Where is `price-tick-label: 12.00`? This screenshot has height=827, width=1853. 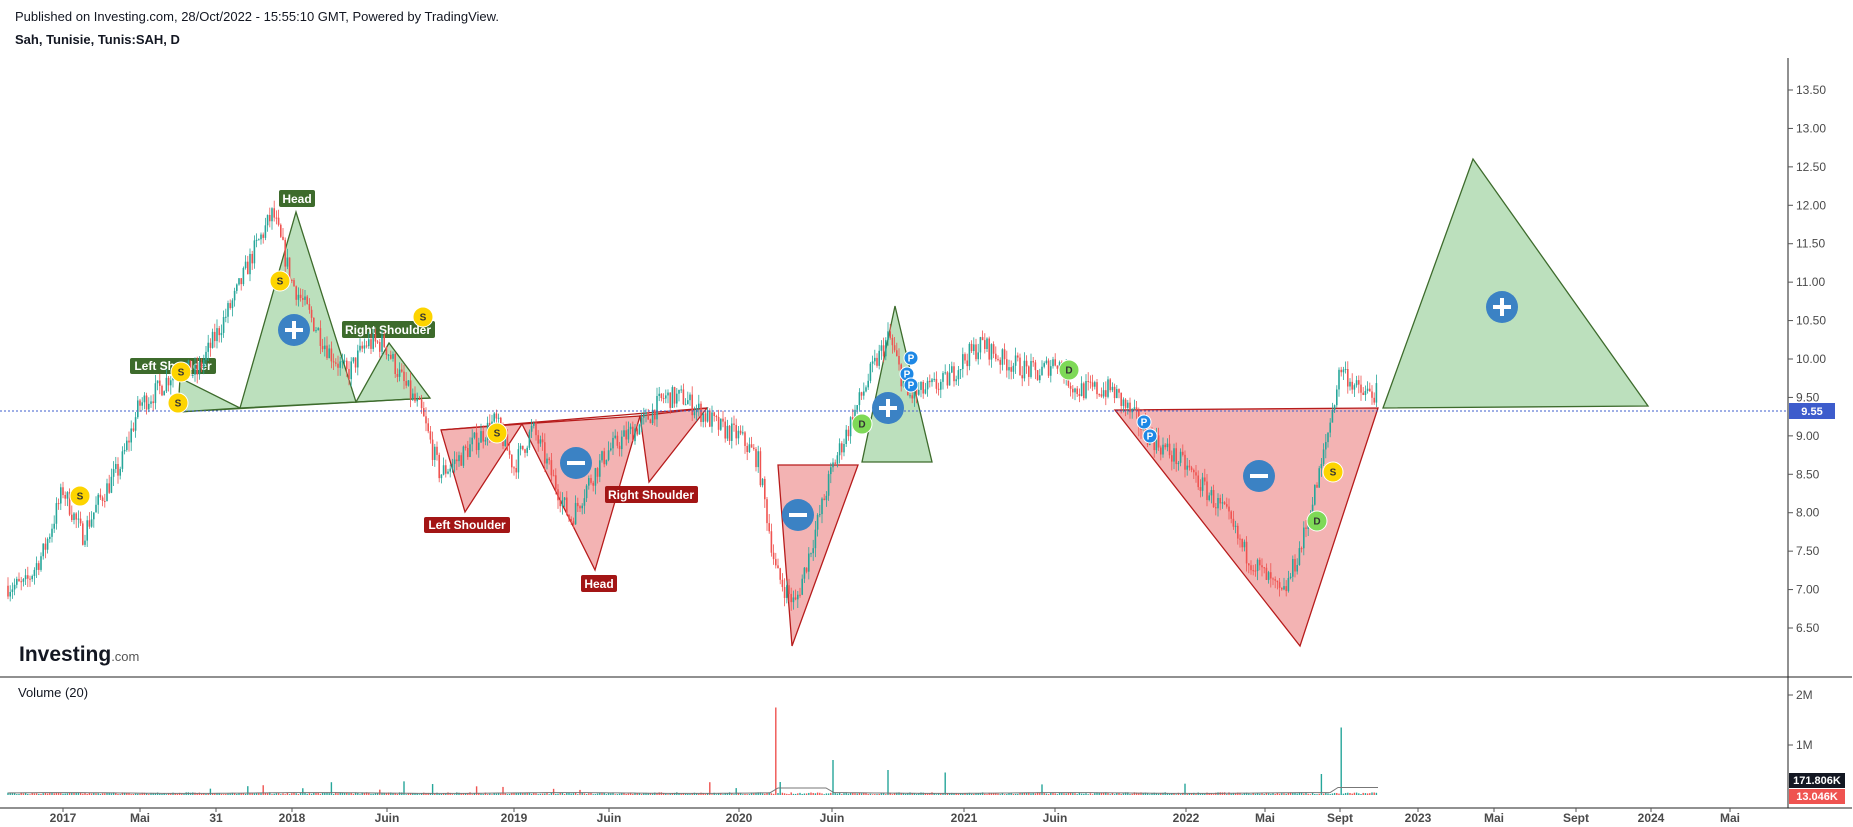 price-tick-label: 12.00 is located at coordinates (1811, 205).